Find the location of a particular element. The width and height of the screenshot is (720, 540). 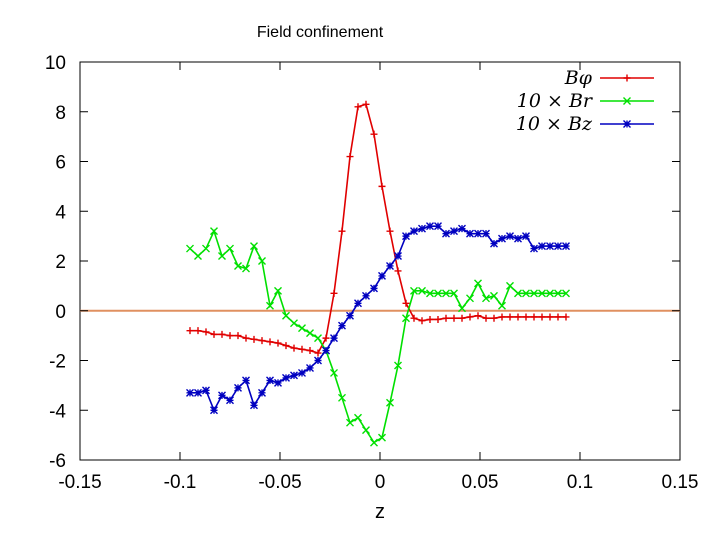

y-tick-label: -6 is located at coordinates (57, 461).